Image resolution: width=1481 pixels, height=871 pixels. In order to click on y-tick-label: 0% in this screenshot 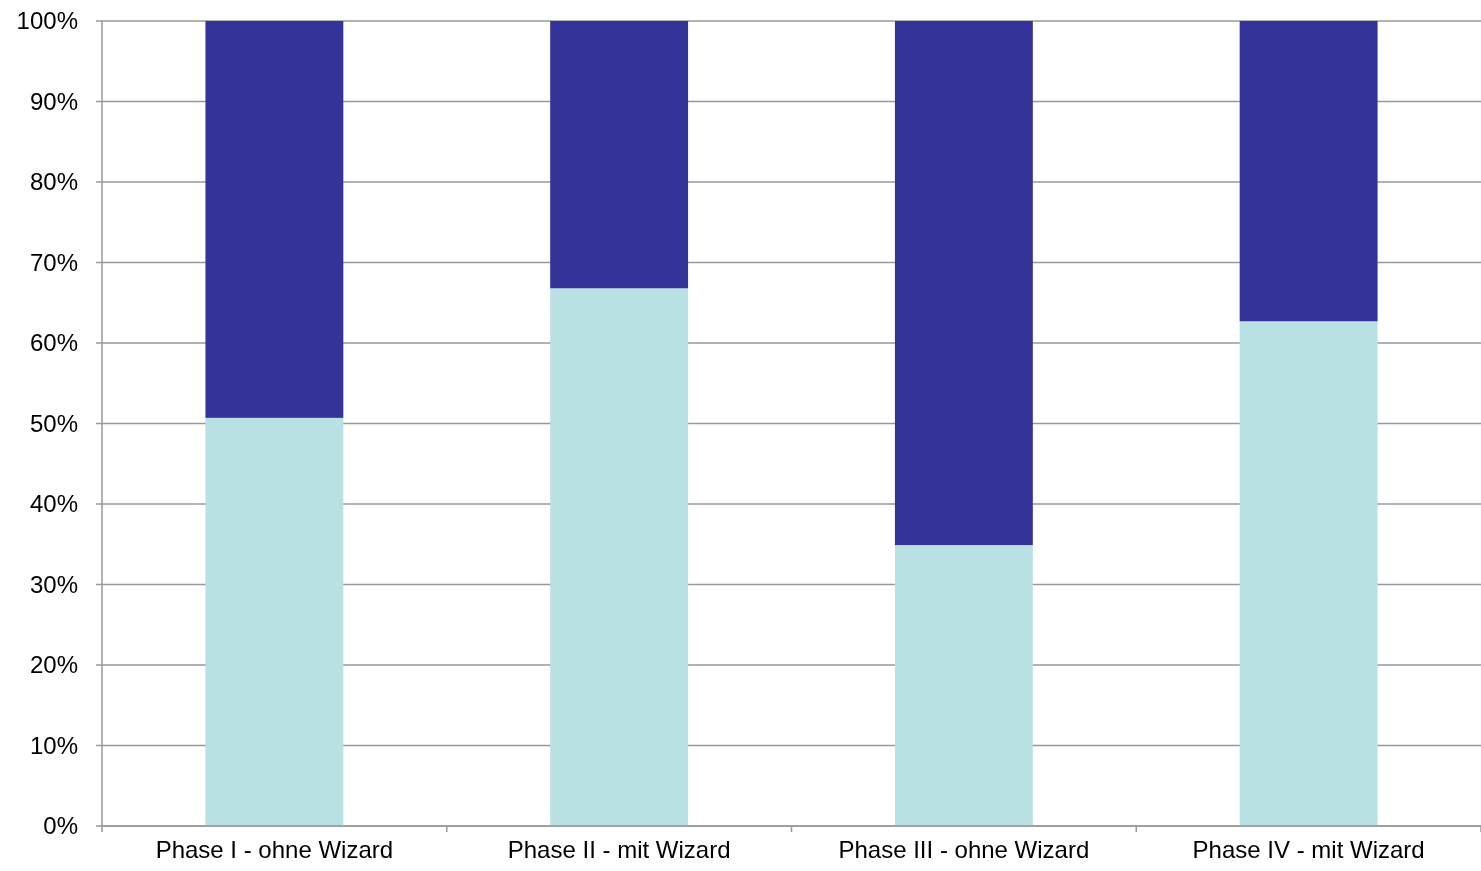, I will do `click(60, 826)`.